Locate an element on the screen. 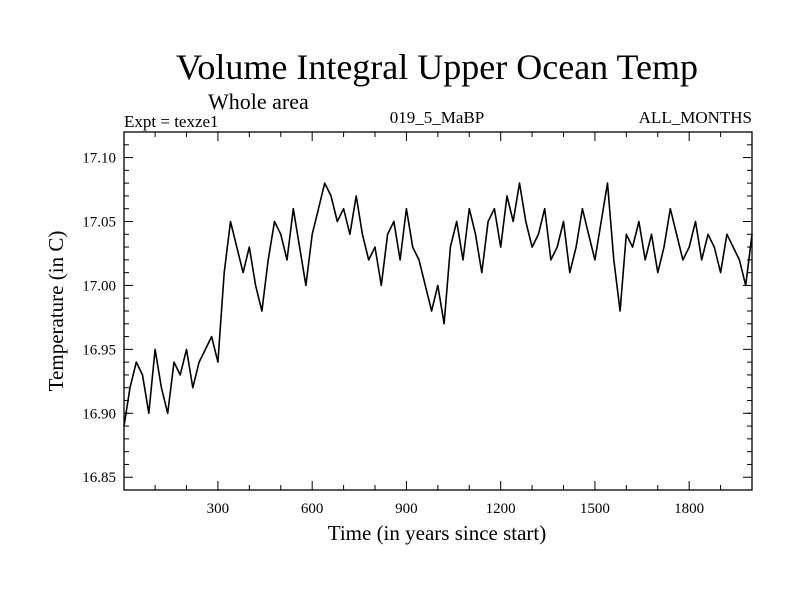  x-tick-label: 1500 is located at coordinates (595, 509).